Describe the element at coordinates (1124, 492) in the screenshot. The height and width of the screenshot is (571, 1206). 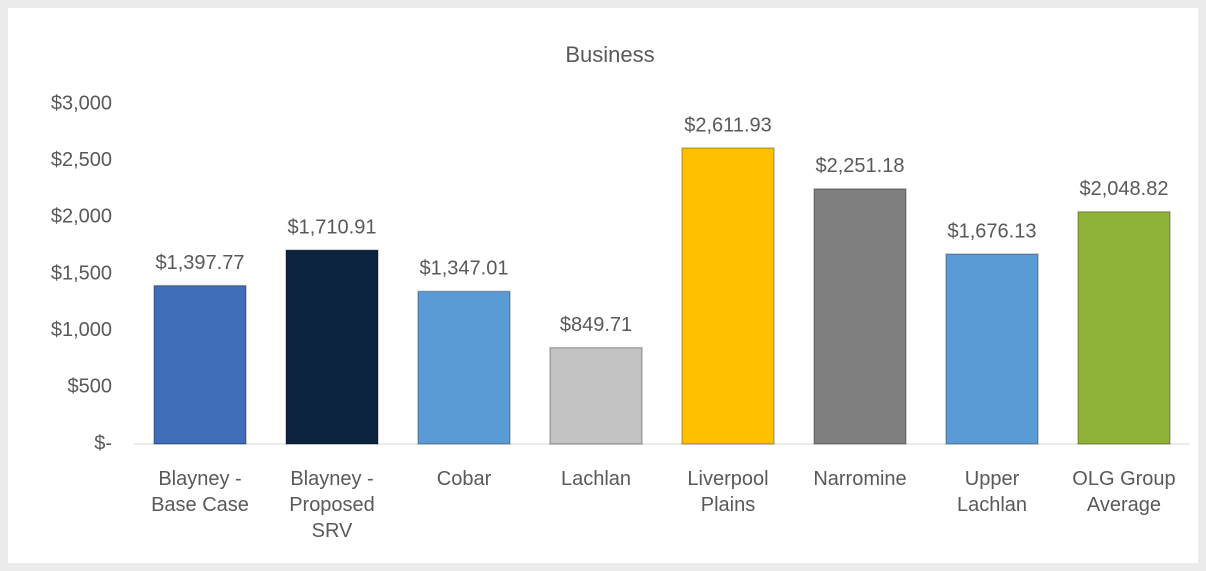
I see `x-tick-label: OLG Group Average` at that location.